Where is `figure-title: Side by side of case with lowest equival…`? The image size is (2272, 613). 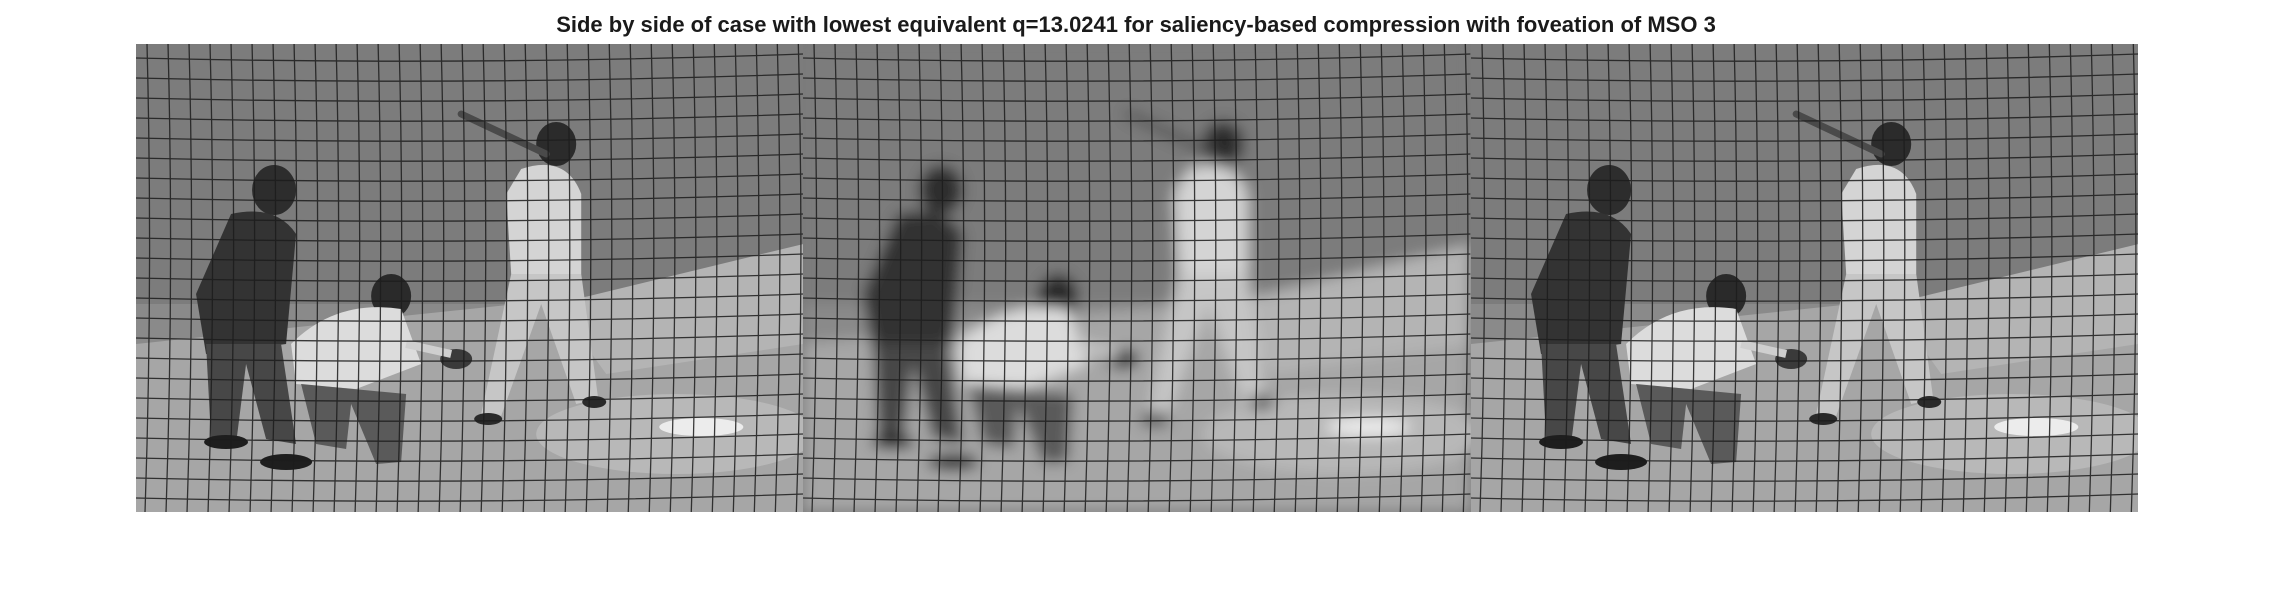
figure-title: Side by side of case with lowest equival… is located at coordinates (1136, 24).